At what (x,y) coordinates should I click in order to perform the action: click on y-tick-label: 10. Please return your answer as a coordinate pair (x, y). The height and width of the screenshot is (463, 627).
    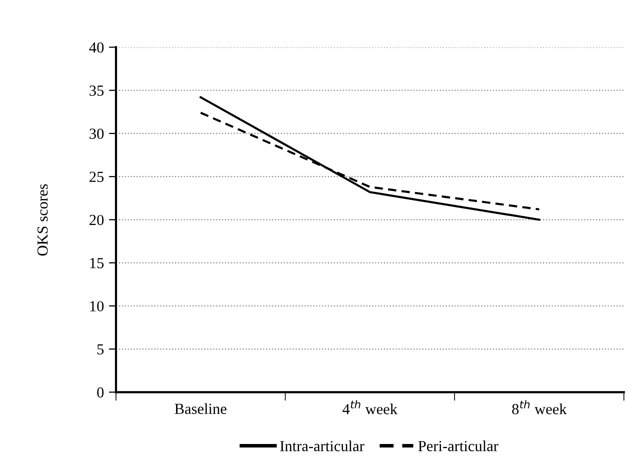
    Looking at the image, I should click on (97, 306).